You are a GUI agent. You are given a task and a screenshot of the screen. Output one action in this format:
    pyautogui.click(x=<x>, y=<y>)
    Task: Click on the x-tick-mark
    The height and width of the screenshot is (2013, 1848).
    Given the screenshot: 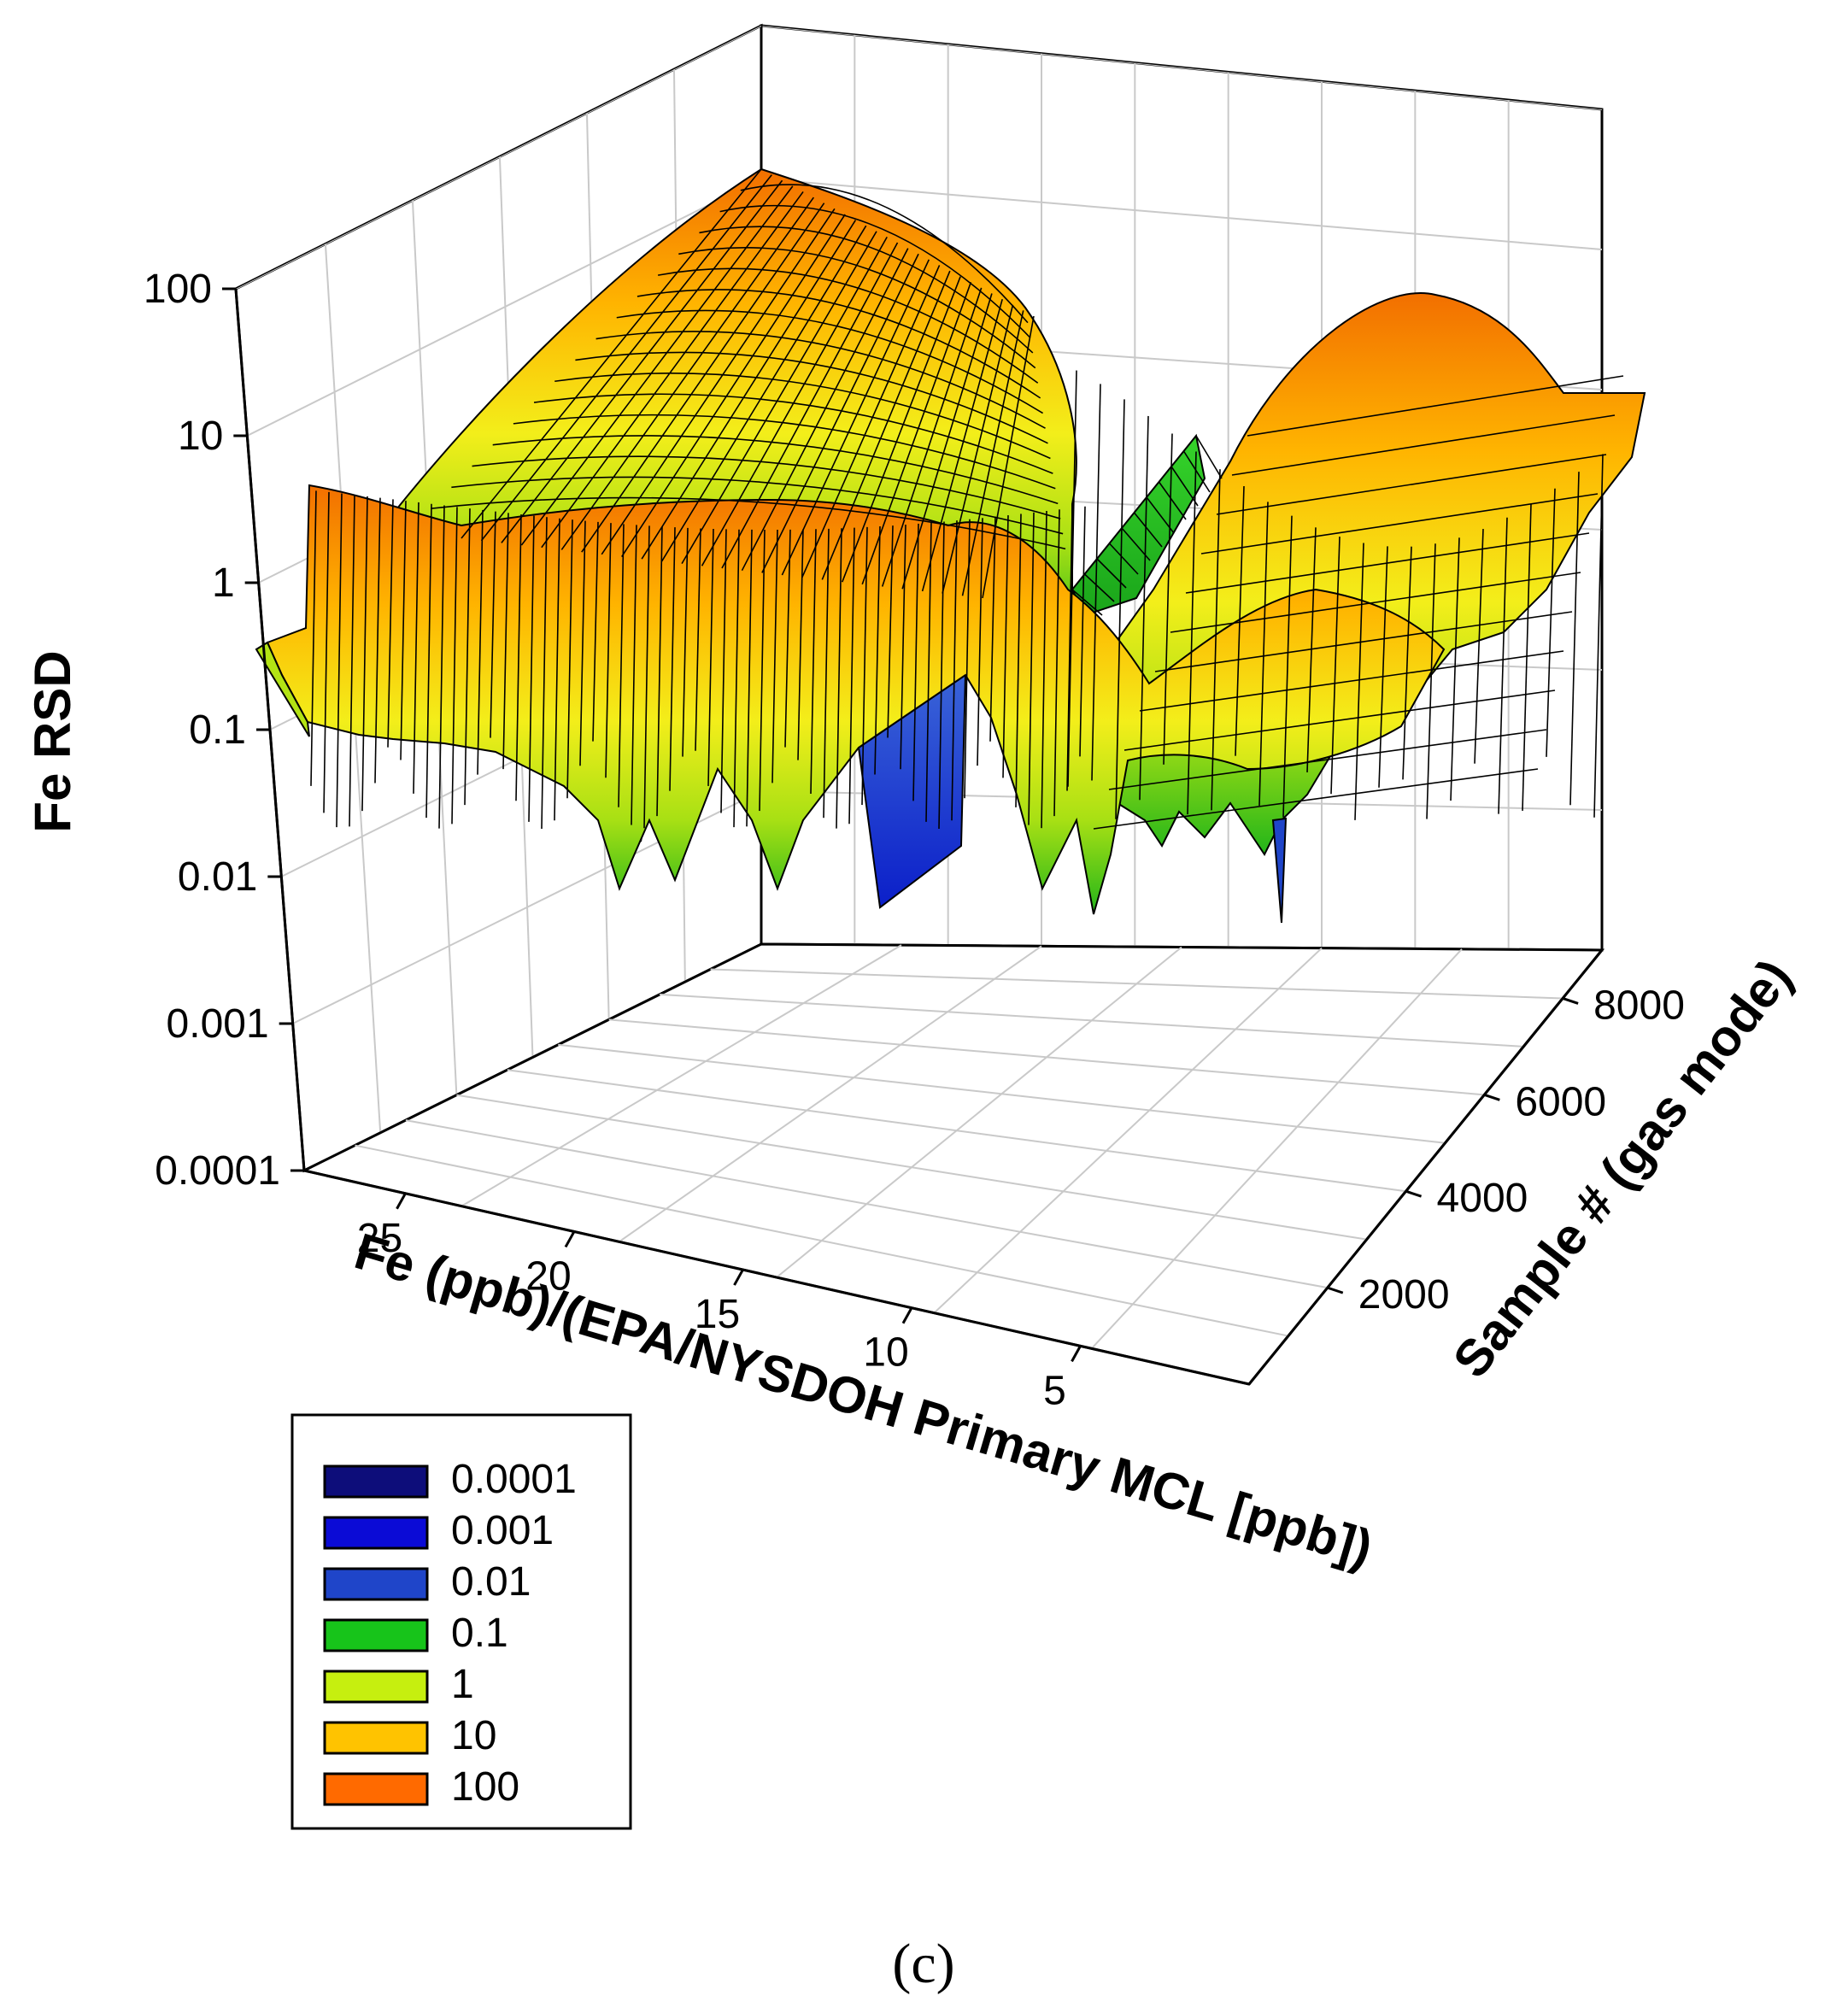 What is the action you would take?
    pyautogui.click(x=907, y=1315)
    